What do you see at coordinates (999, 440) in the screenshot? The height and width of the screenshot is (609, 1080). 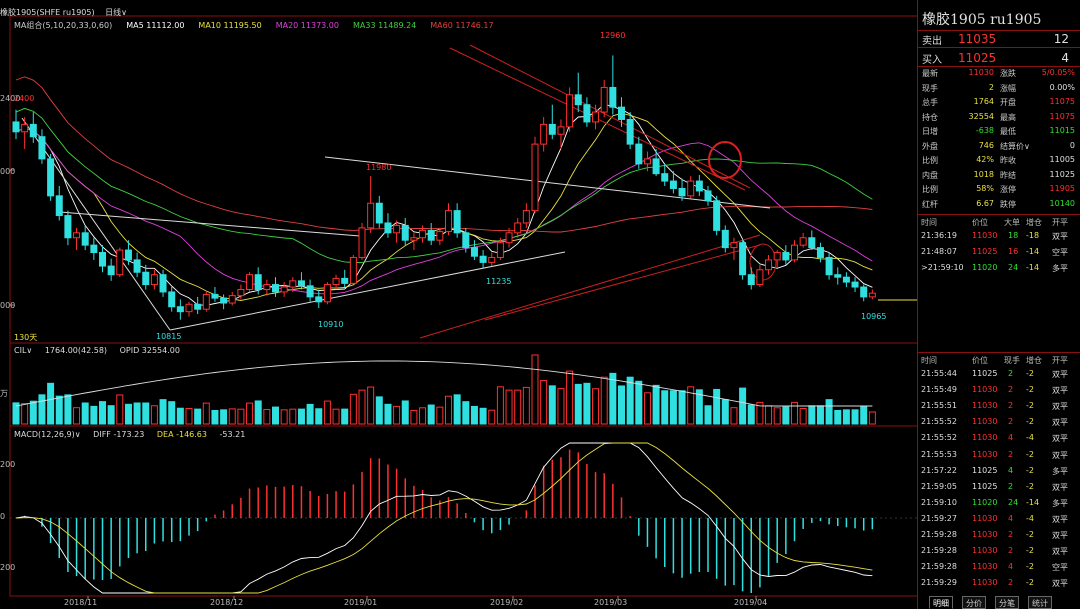 I see `trade-row: 21:55:52 11030 4 -4 双平` at bounding box center [999, 440].